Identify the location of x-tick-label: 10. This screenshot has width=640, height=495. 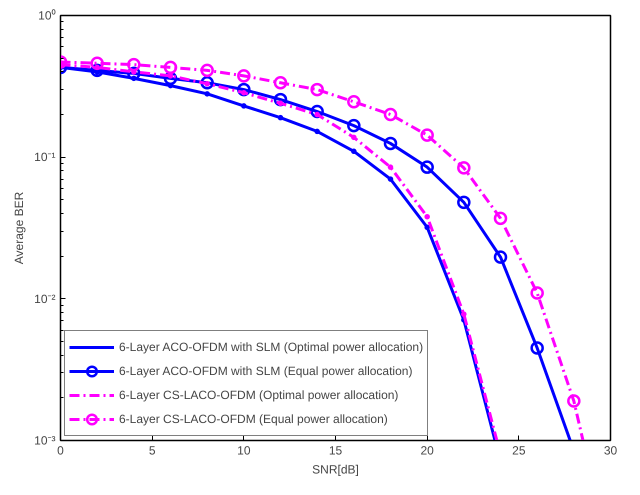
(244, 451).